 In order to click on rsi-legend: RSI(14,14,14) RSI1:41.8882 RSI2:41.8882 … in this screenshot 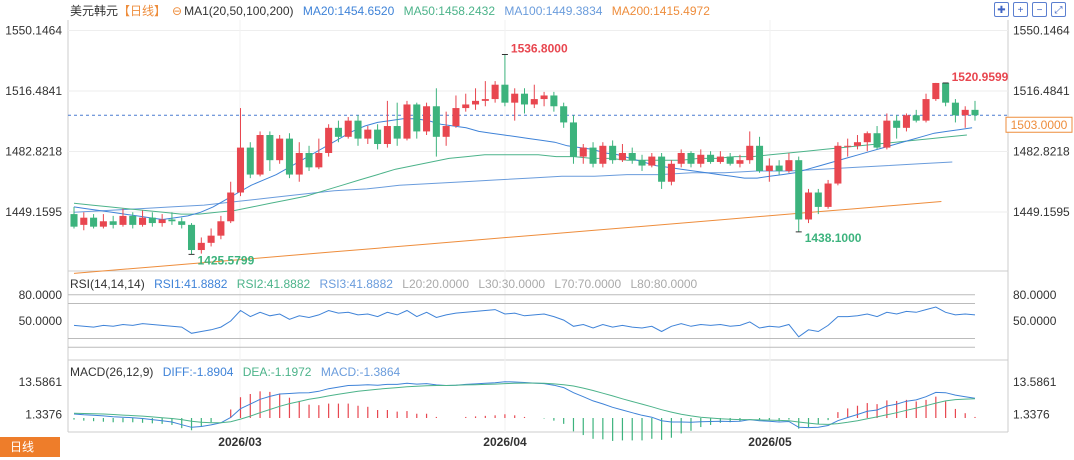, I will do `click(386, 284)`.